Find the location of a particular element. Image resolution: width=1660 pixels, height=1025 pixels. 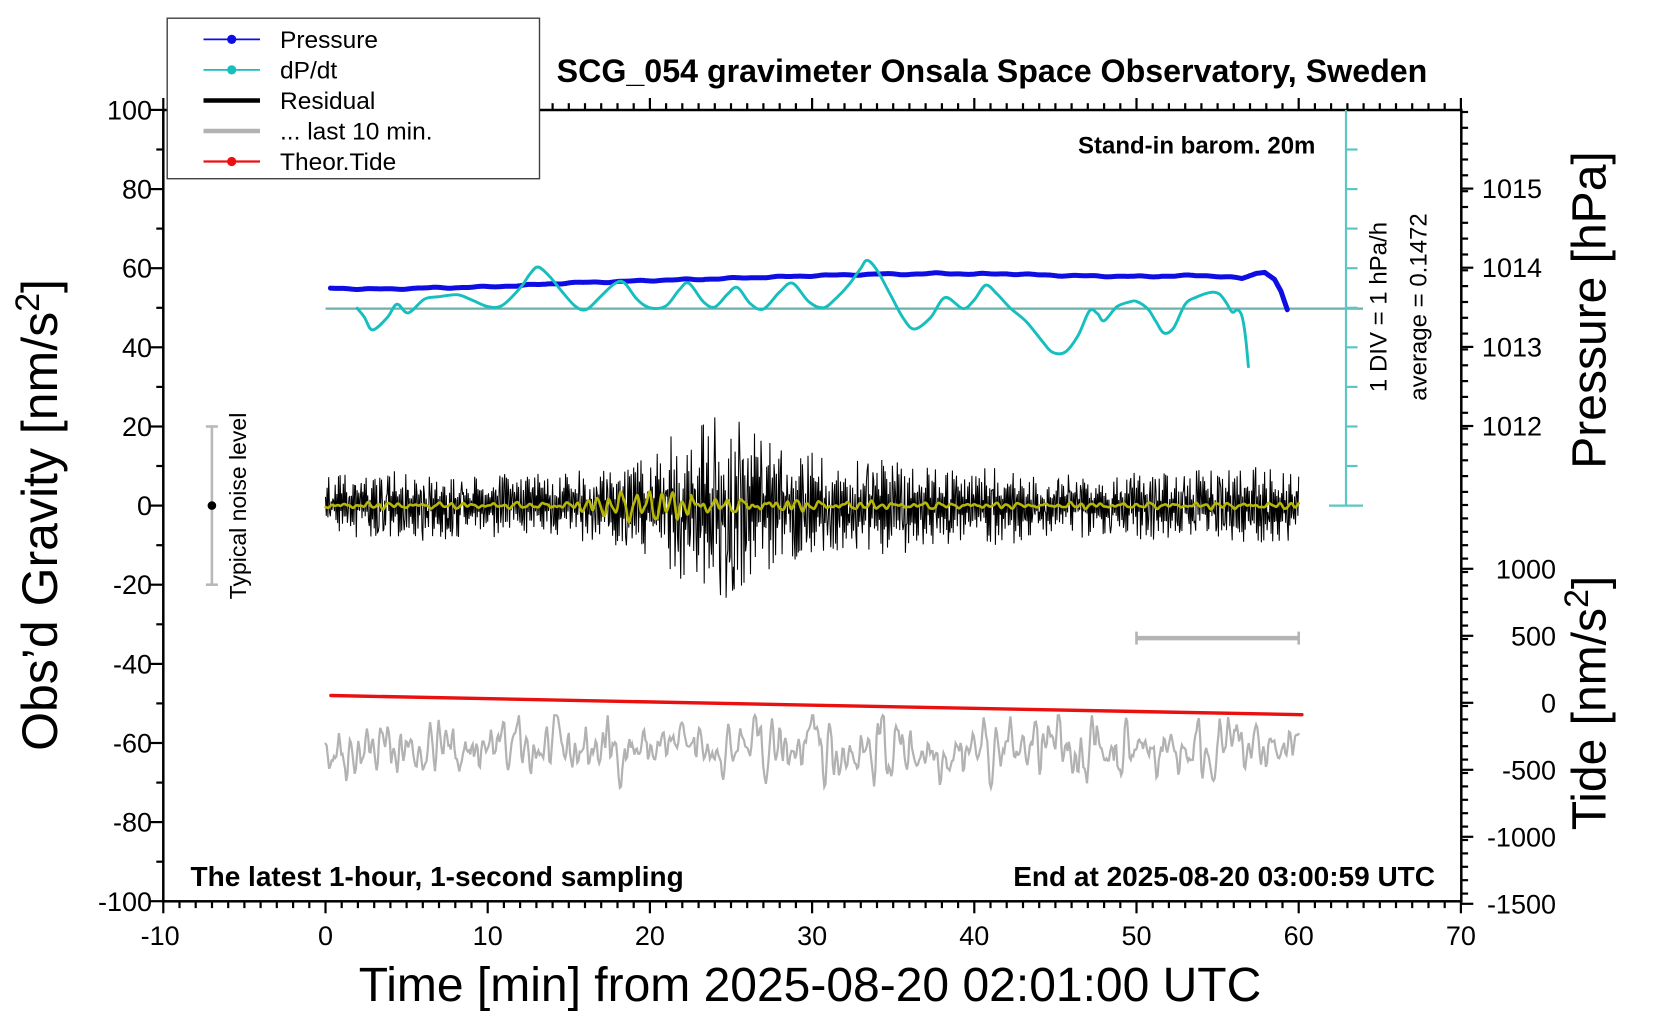

svg-text: -1500 is located at coordinates (1521, 904).